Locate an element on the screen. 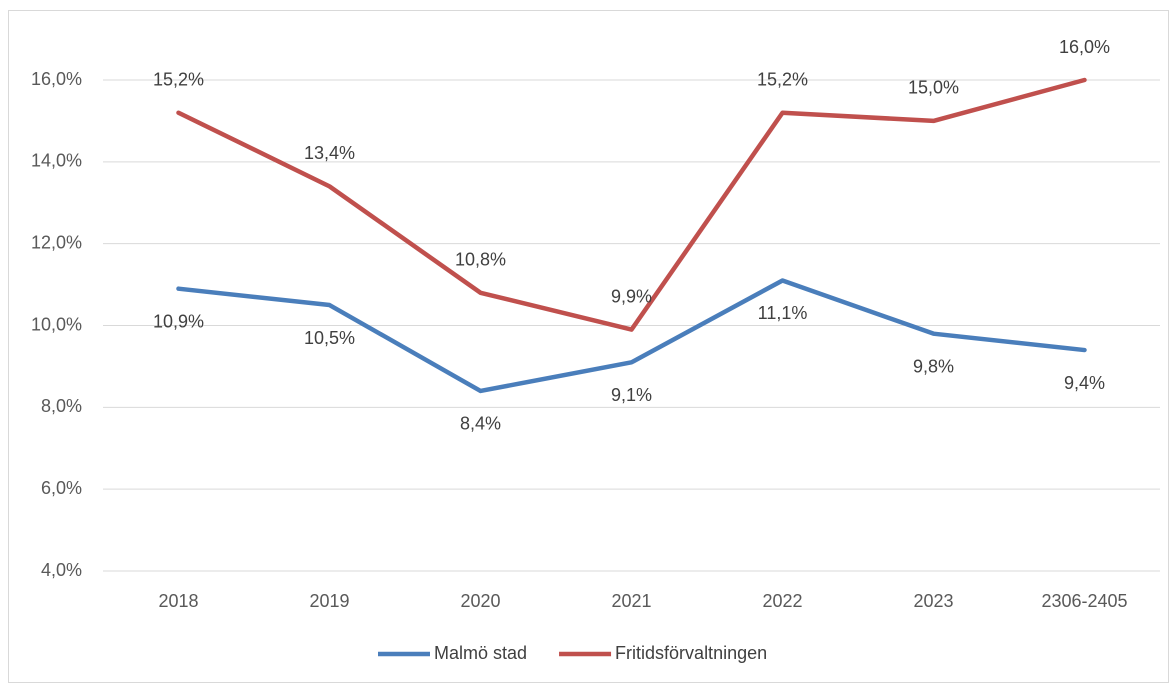 Image resolution: width=1175 pixels, height=686 pixels. data-label: 10,5% is located at coordinates (329, 338).